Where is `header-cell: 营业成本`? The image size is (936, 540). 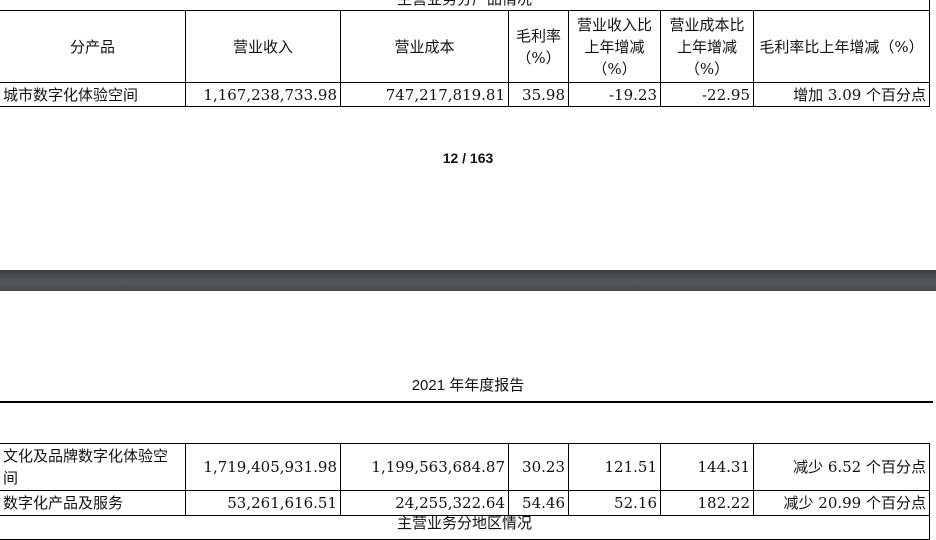 header-cell: 营业成本 is located at coordinates (424, 46).